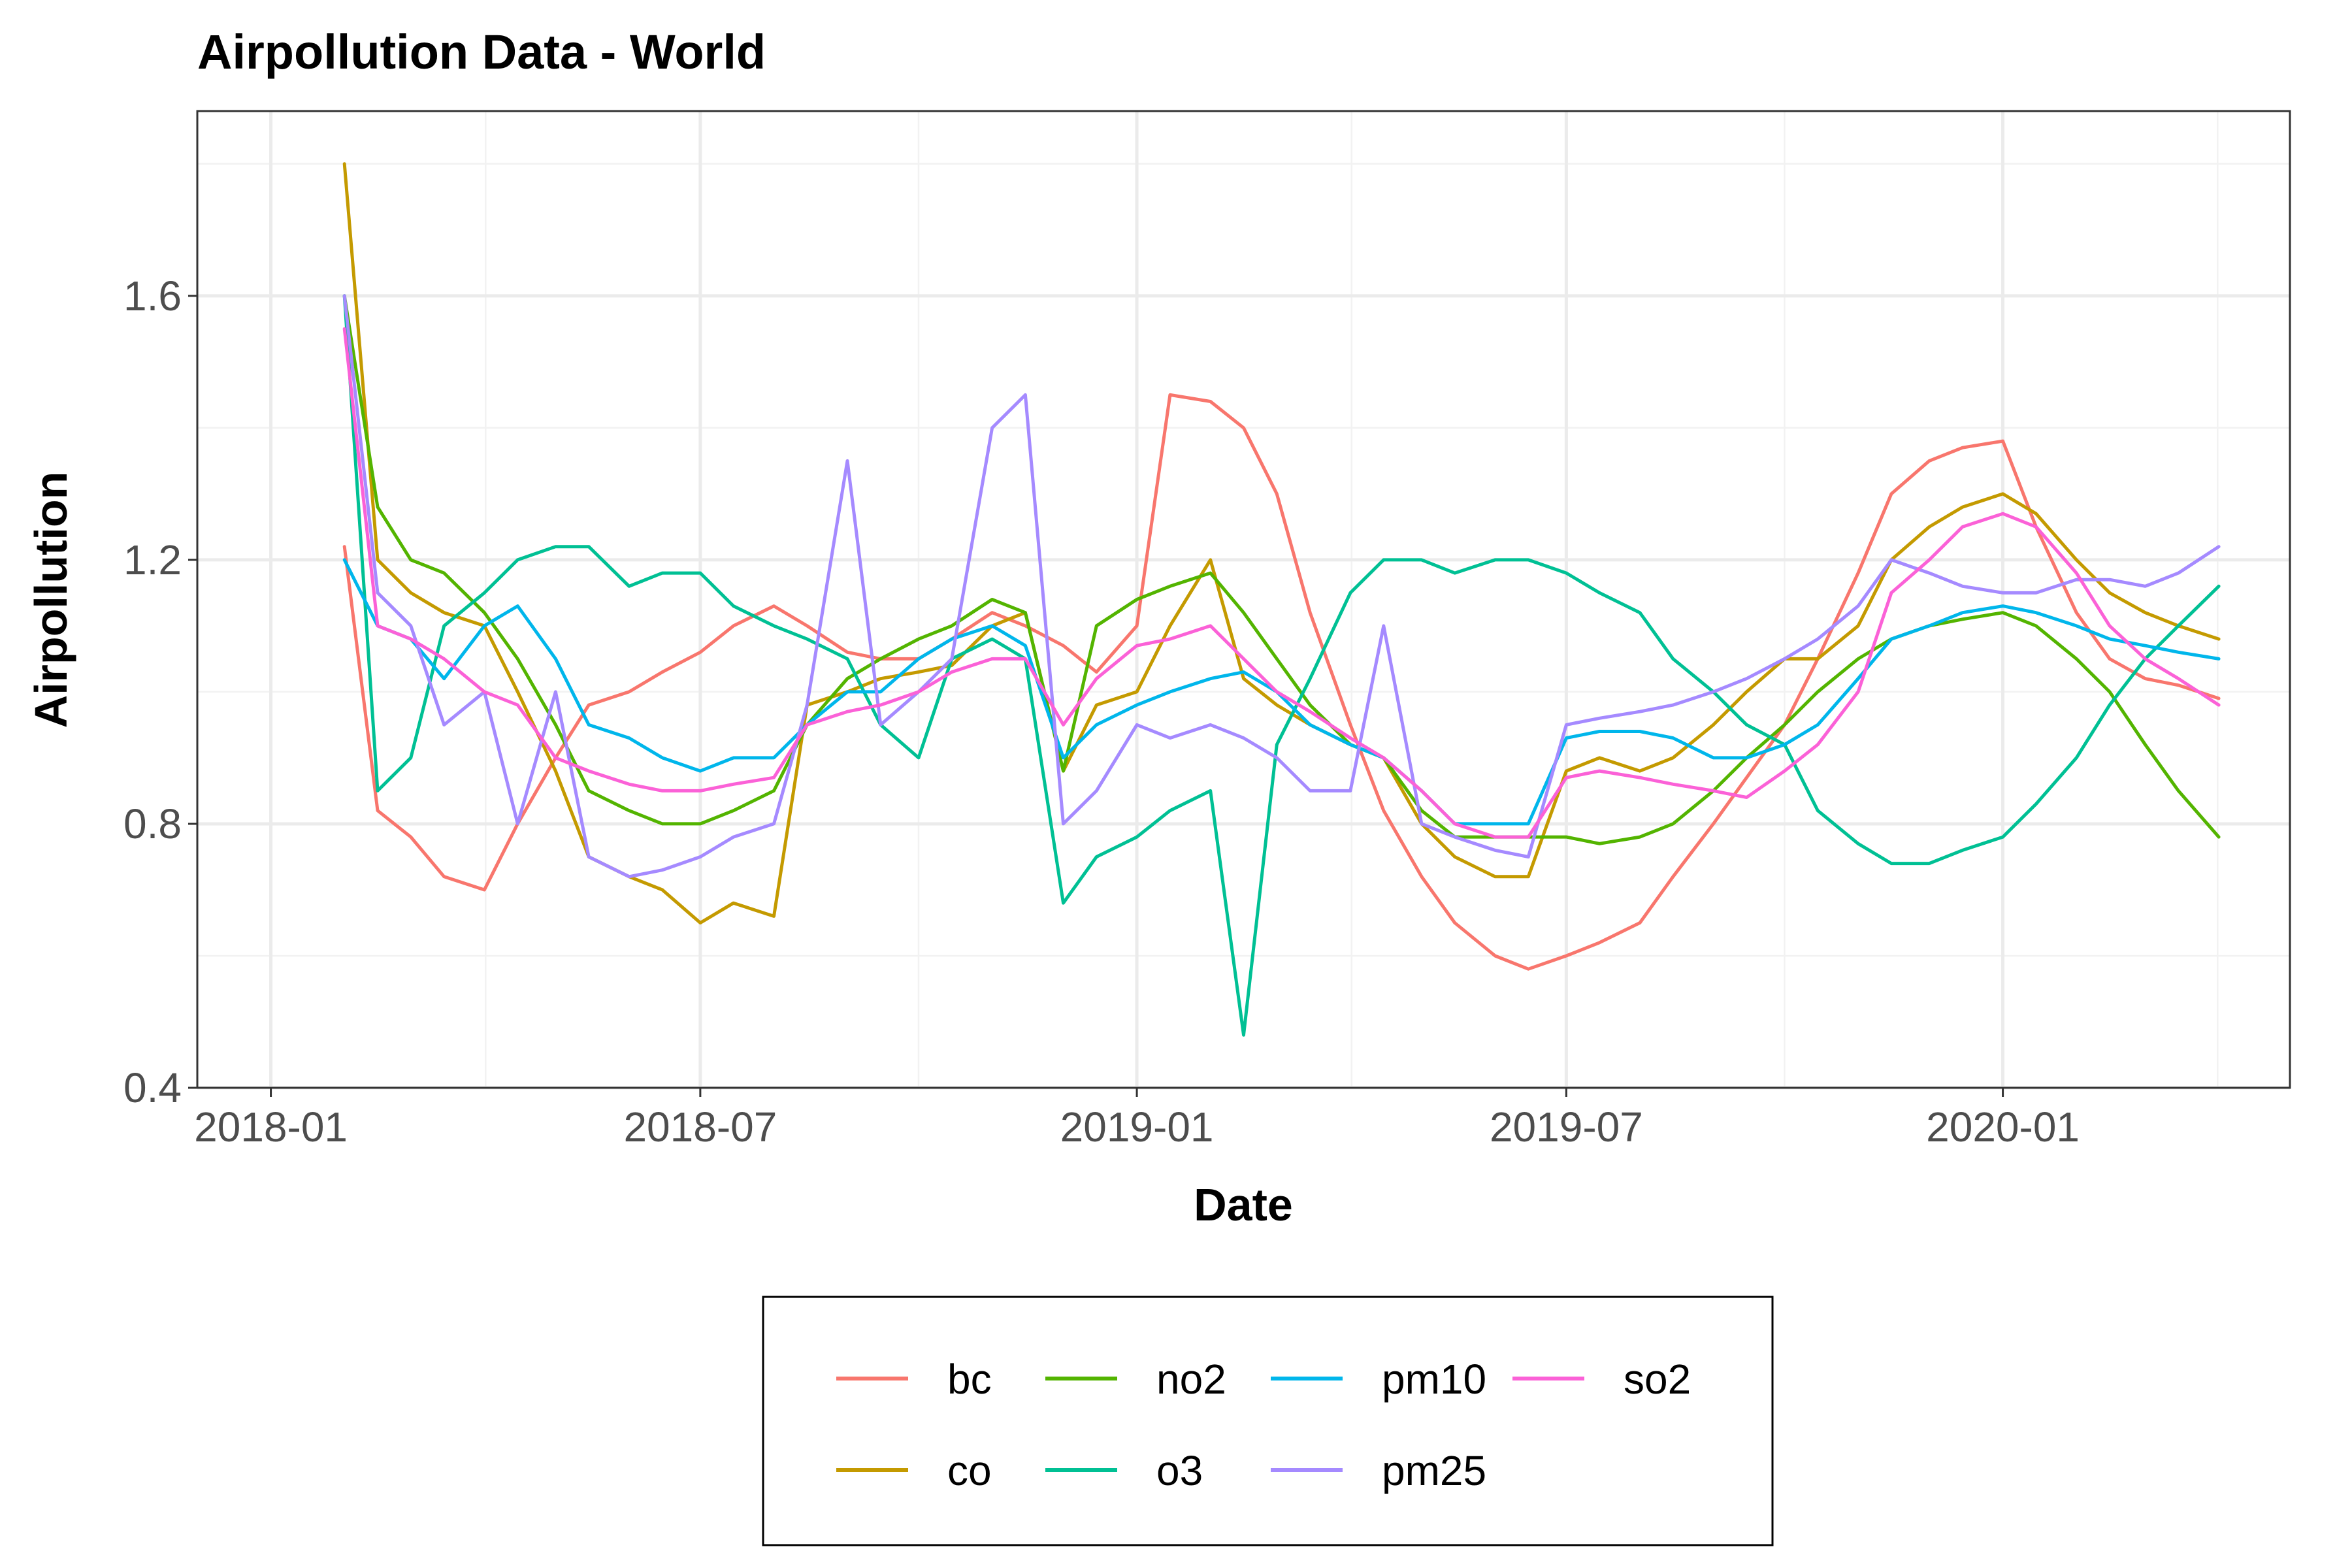  Describe the element at coordinates (1434, 1470) in the screenshot. I see `legend-label-pm25: pm25` at that location.